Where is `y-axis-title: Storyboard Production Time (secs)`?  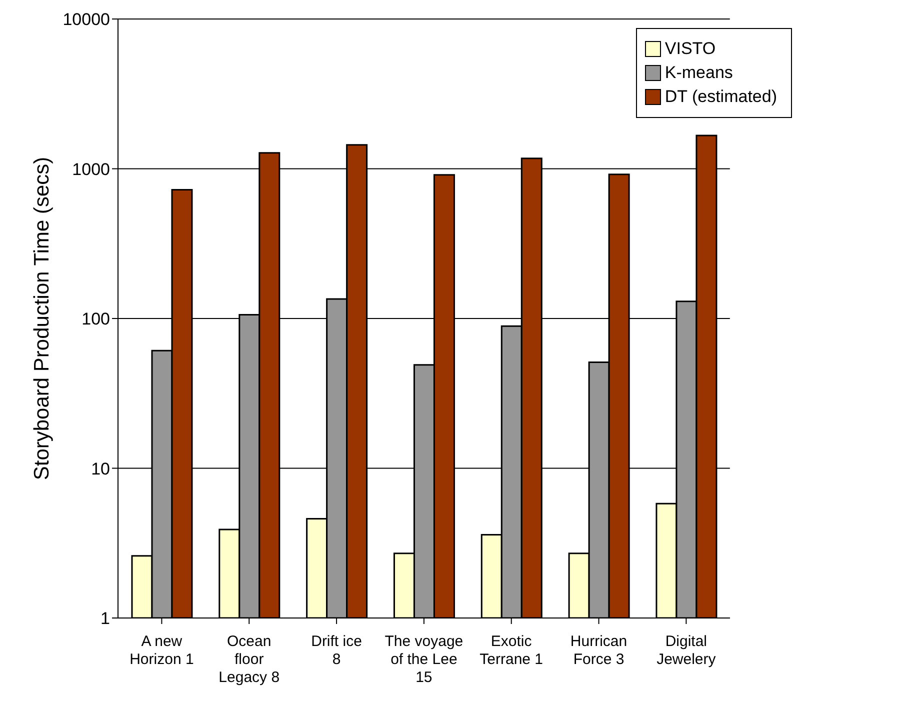 y-axis-title: Storyboard Production Time (secs) is located at coordinates (42, 318).